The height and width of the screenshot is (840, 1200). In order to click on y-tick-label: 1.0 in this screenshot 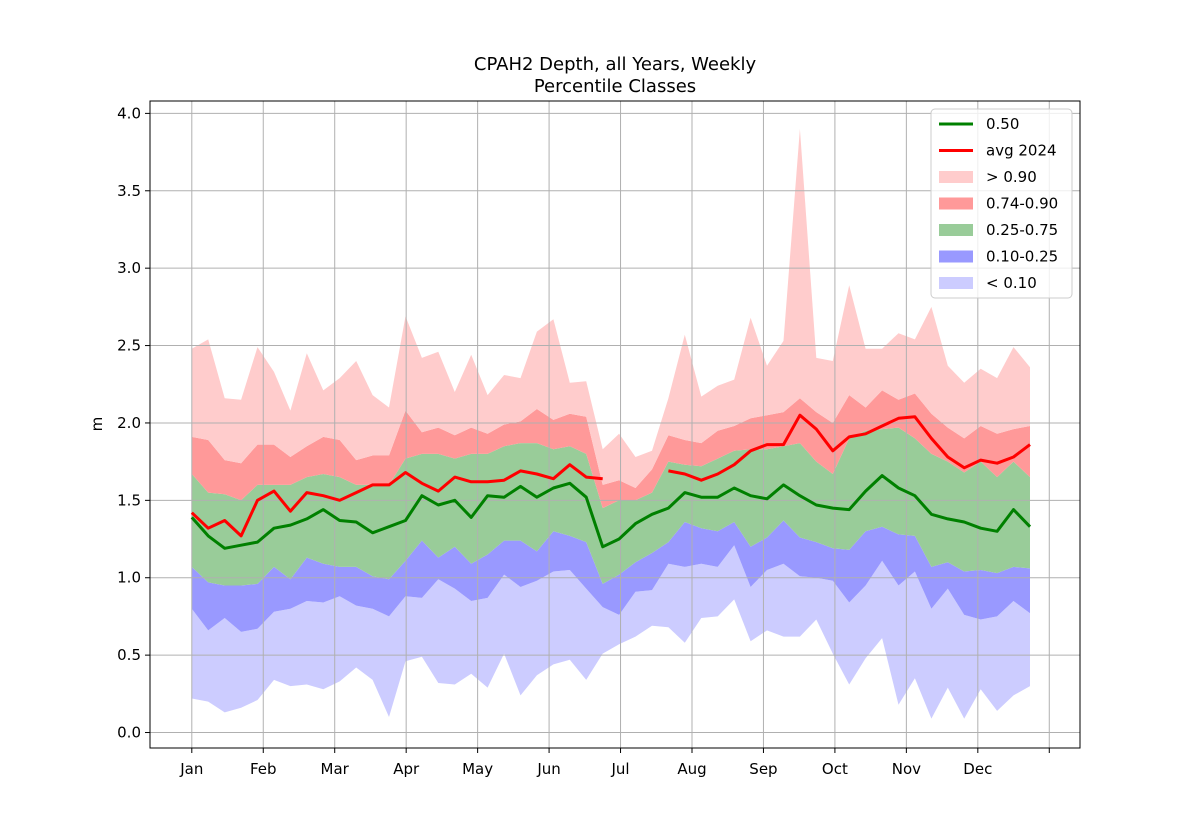, I will do `click(129, 578)`.